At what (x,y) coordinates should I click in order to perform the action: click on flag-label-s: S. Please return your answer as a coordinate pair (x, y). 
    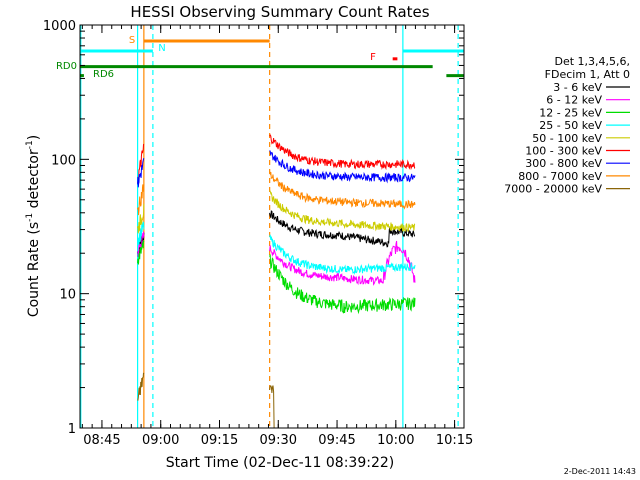
    Looking at the image, I should click on (132, 40).